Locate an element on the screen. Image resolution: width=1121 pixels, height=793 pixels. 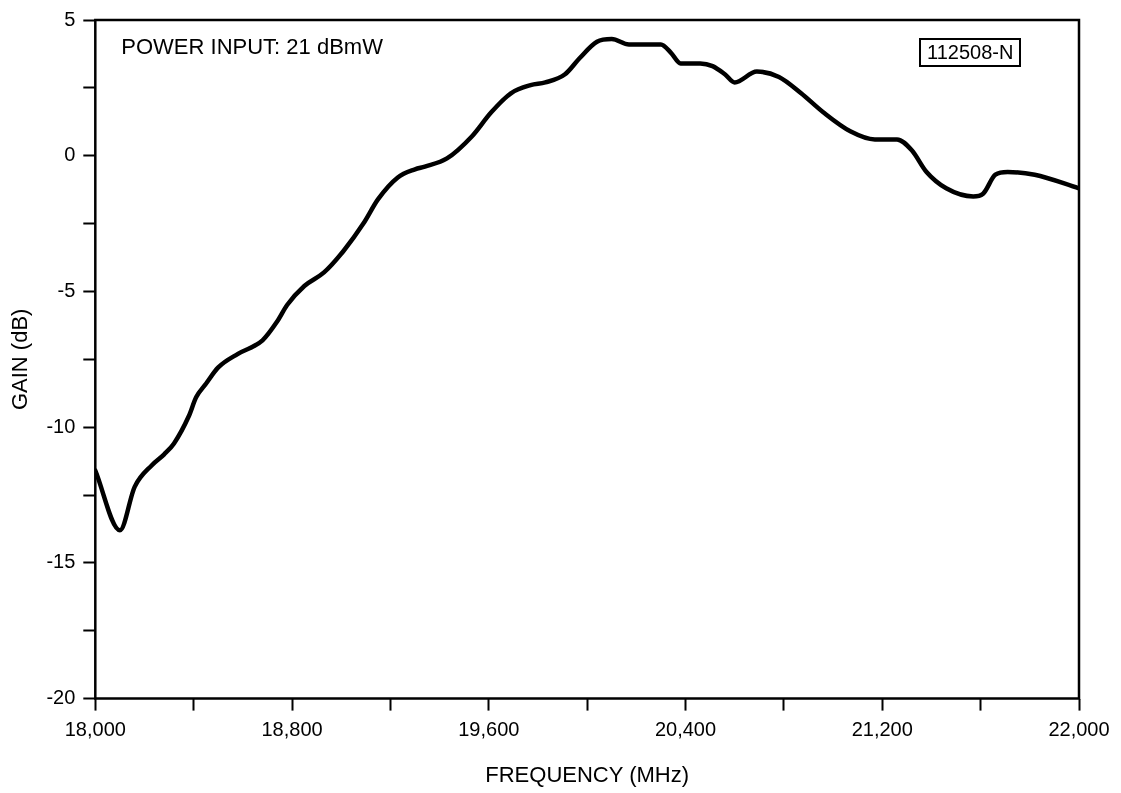
y-tick-label: -10 is located at coordinates (61, 425).